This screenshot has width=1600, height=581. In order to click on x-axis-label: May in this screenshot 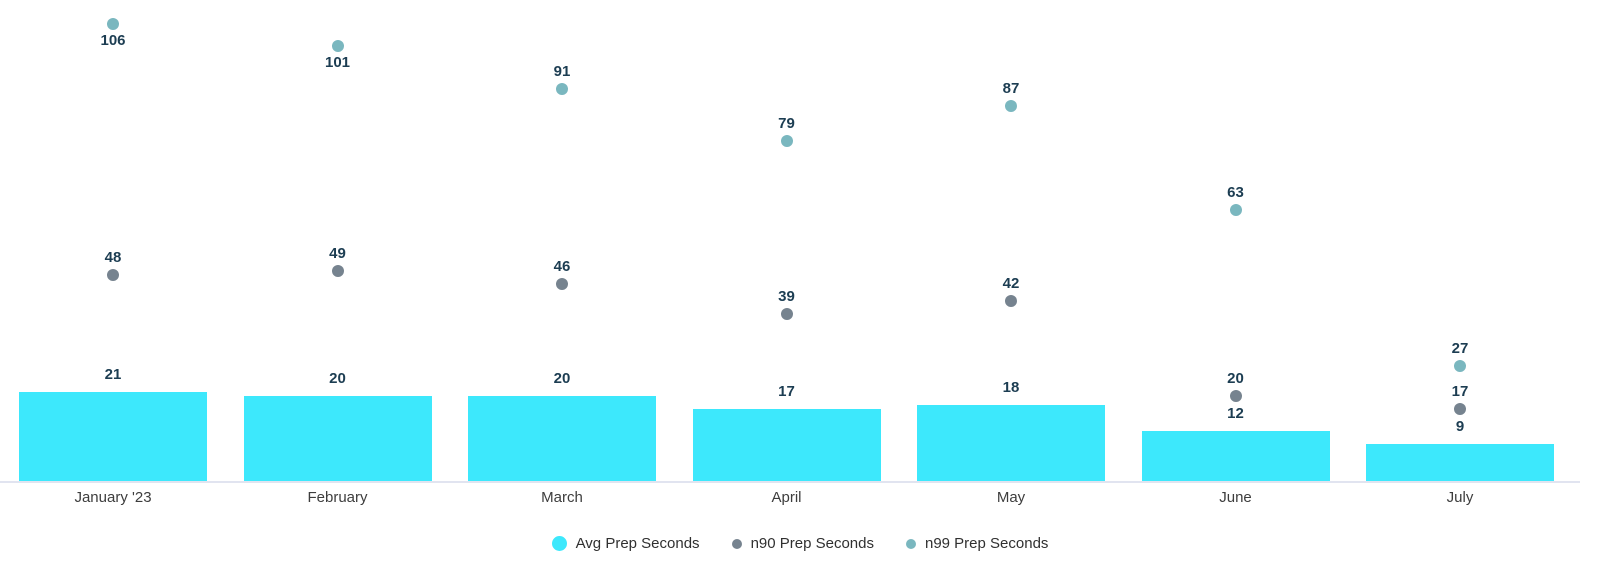, I will do `click(1011, 497)`.